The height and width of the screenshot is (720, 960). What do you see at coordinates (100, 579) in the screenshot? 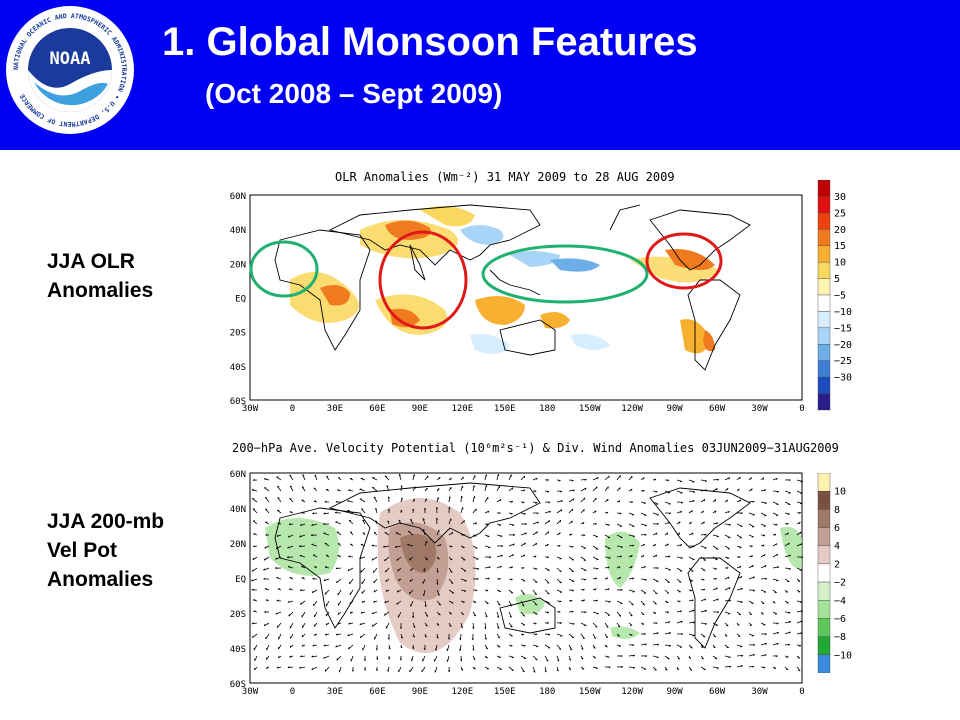
I see `panel2-label-line: Anomalies` at bounding box center [100, 579].